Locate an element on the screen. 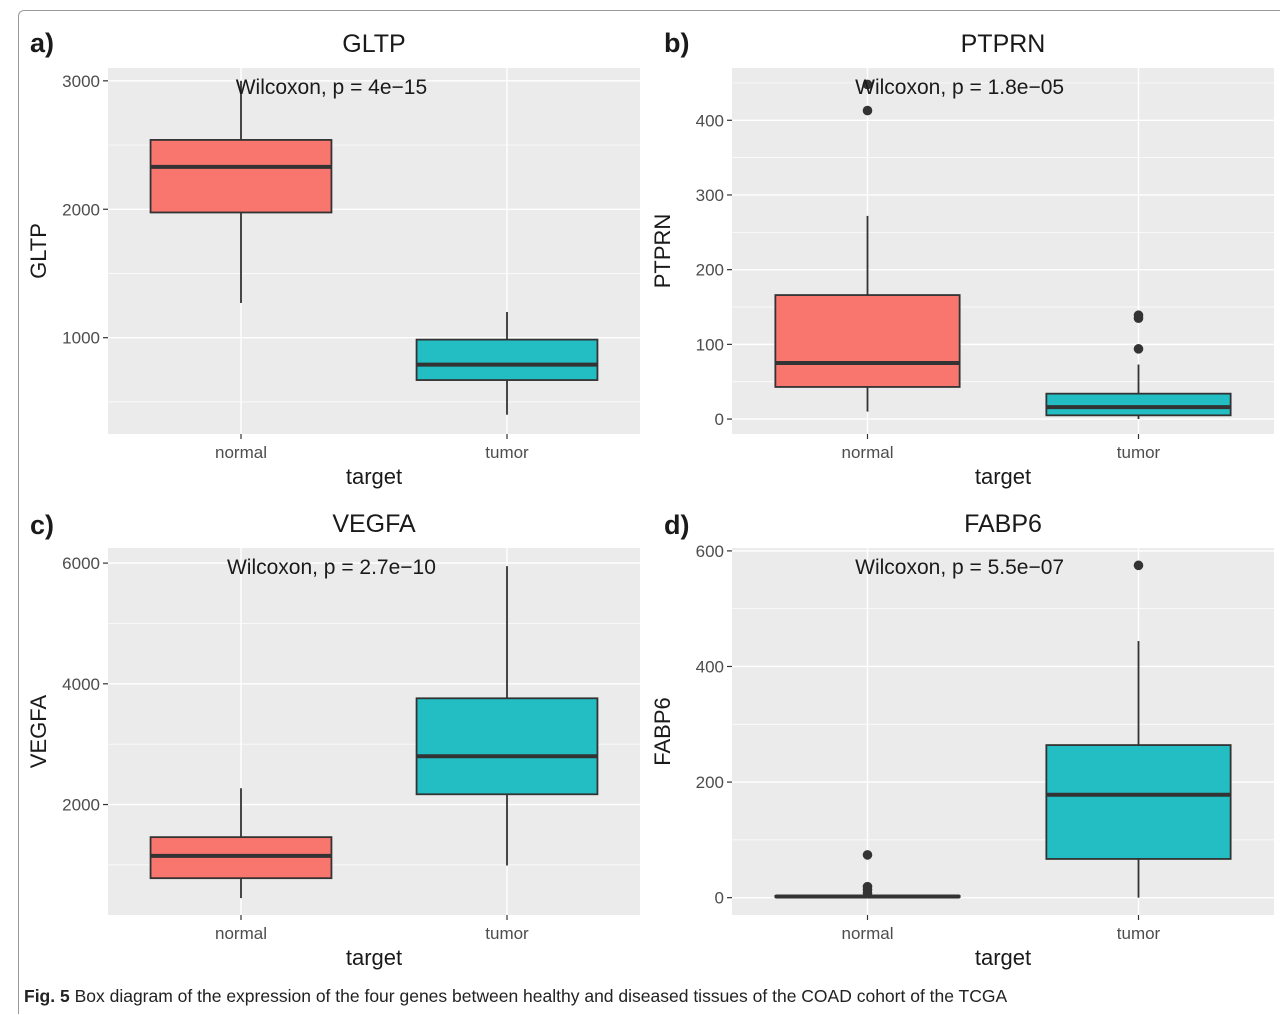 The image size is (1281, 1015). wilcoxon-annotation: Wilcoxon, p = 4e−15 is located at coordinates (331, 87).